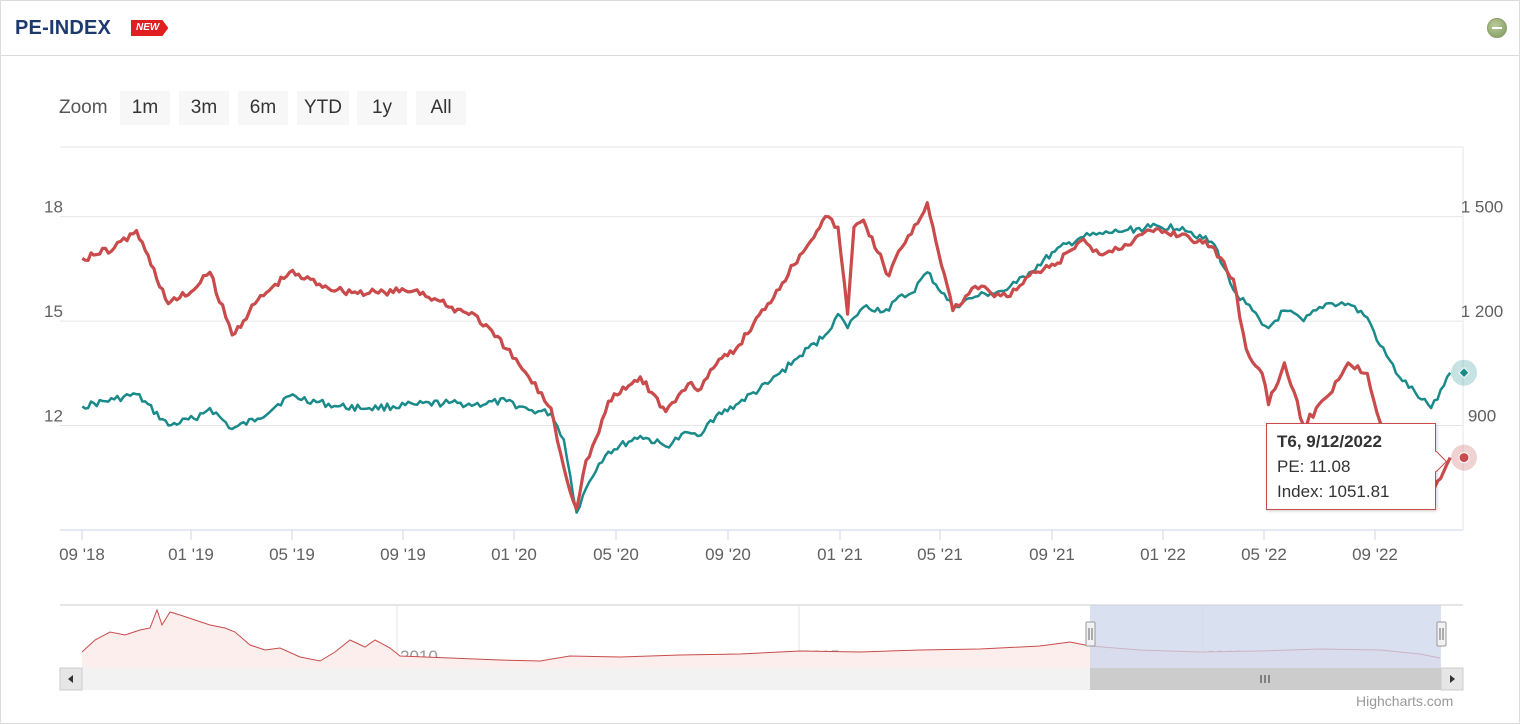  Describe the element at coordinates (1405, 701) in the screenshot. I see `highcharts-credits: Highcharts.com` at that location.